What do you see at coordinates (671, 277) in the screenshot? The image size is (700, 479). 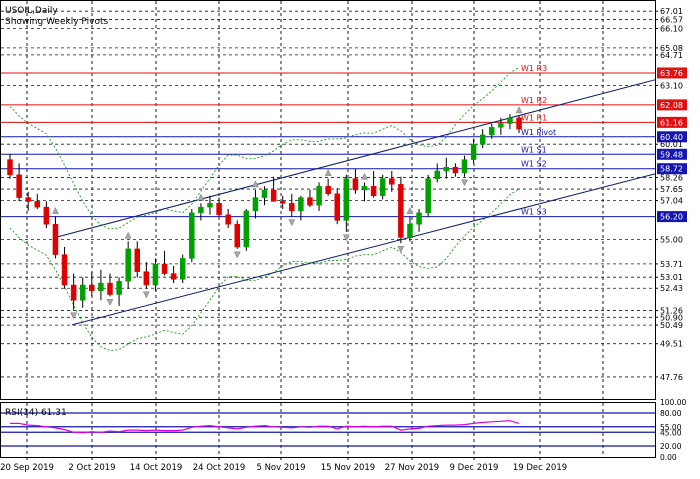 I see `y-tick-label: 53.01` at bounding box center [671, 277].